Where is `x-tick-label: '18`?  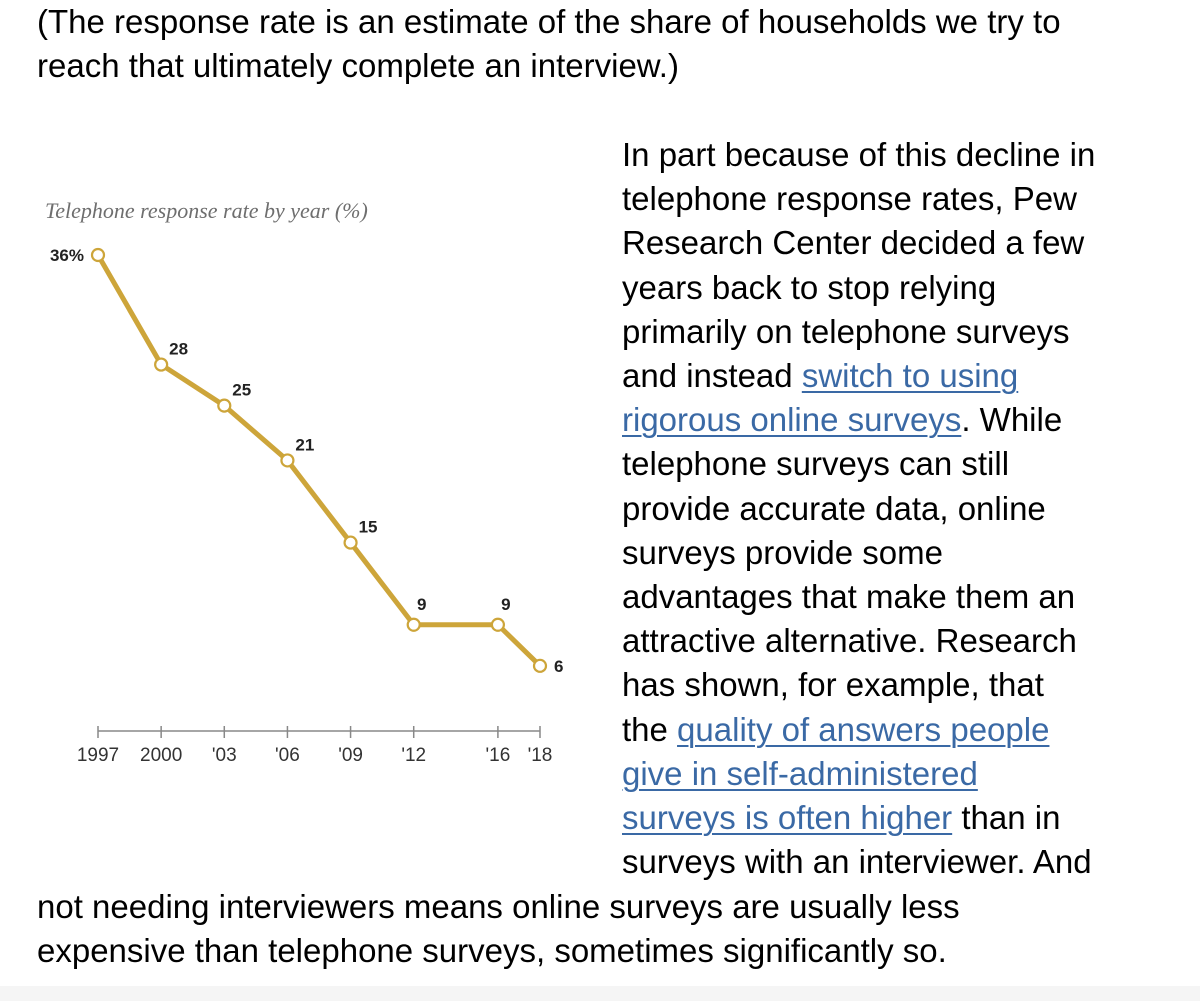 x-tick-label: '18 is located at coordinates (540, 755).